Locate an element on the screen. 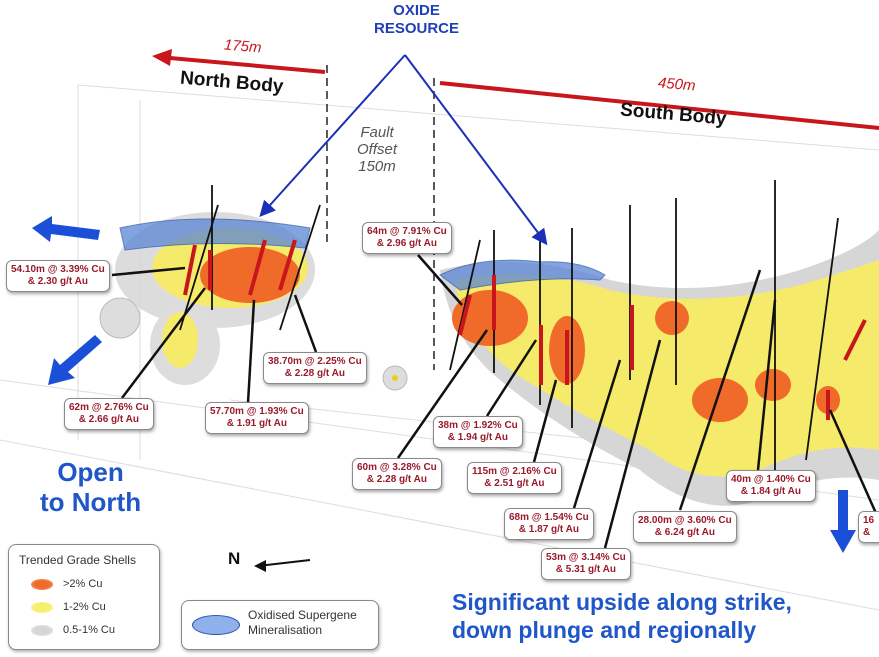 The width and height of the screenshot is (879, 657). intercept-label: 53m @ 3.14% Cu & 5.31 g/t Au is located at coordinates (586, 564).